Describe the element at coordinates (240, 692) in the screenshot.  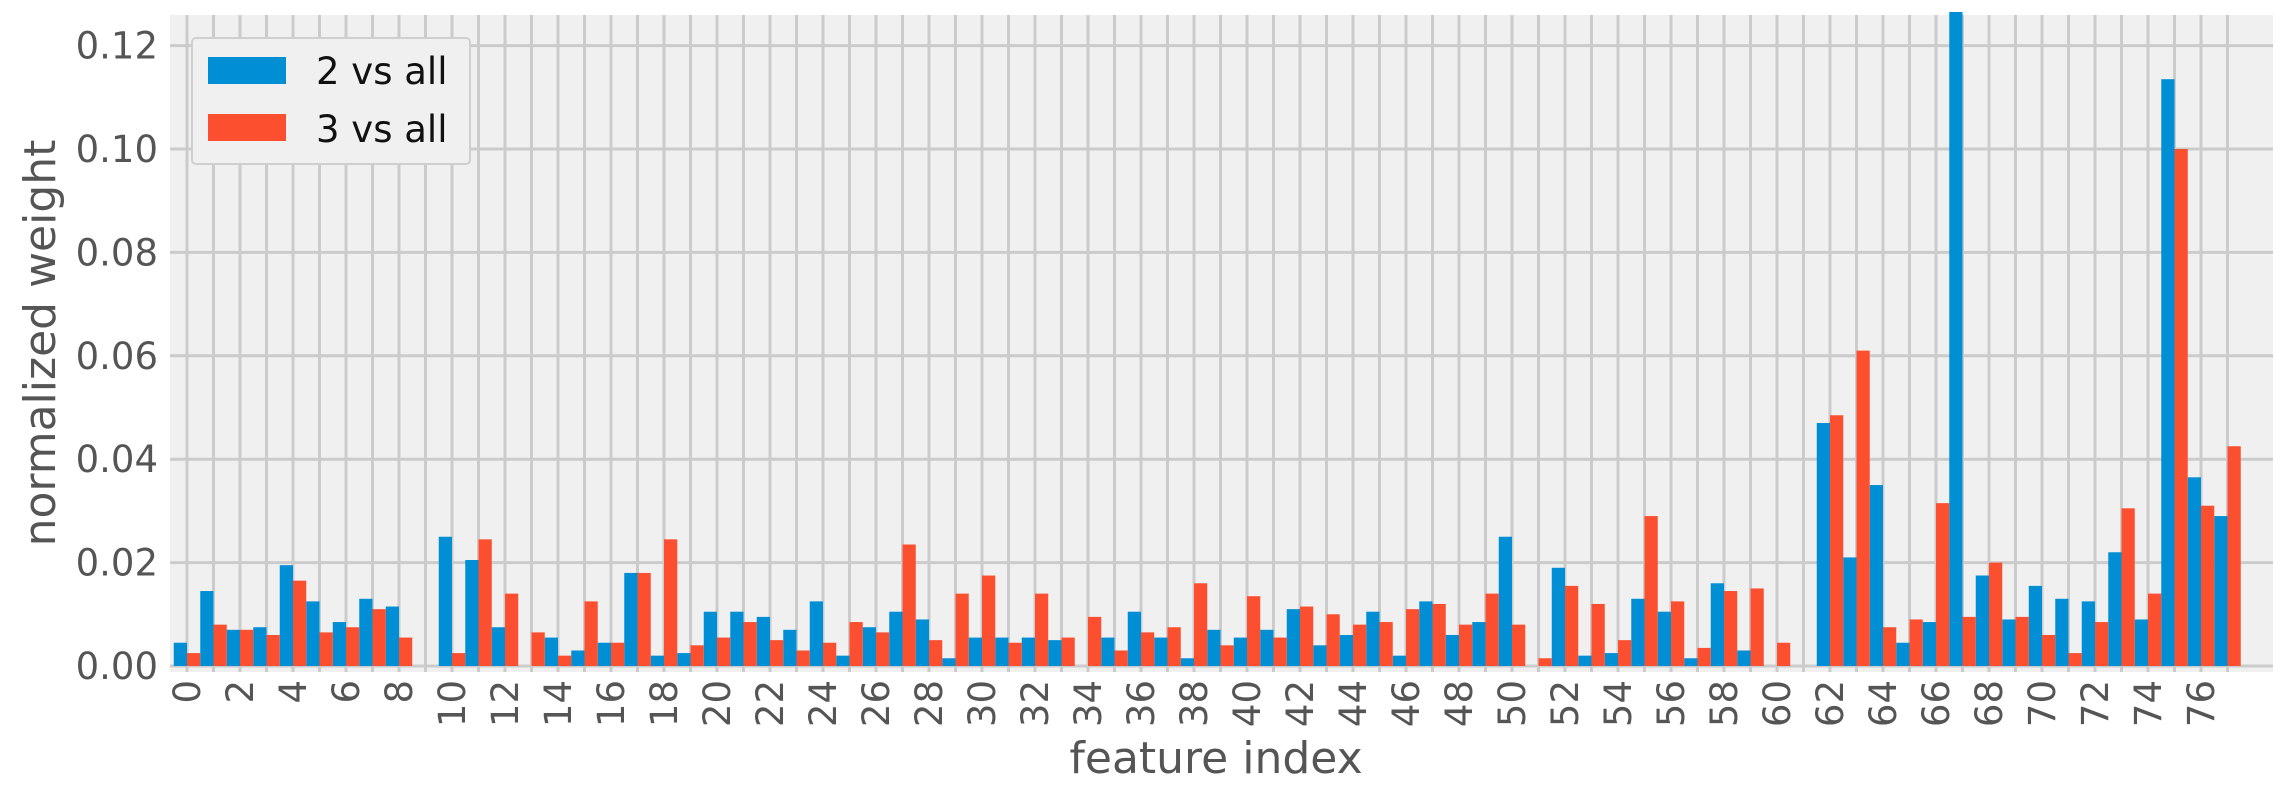
I see `x-tick-label: 2` at that location.